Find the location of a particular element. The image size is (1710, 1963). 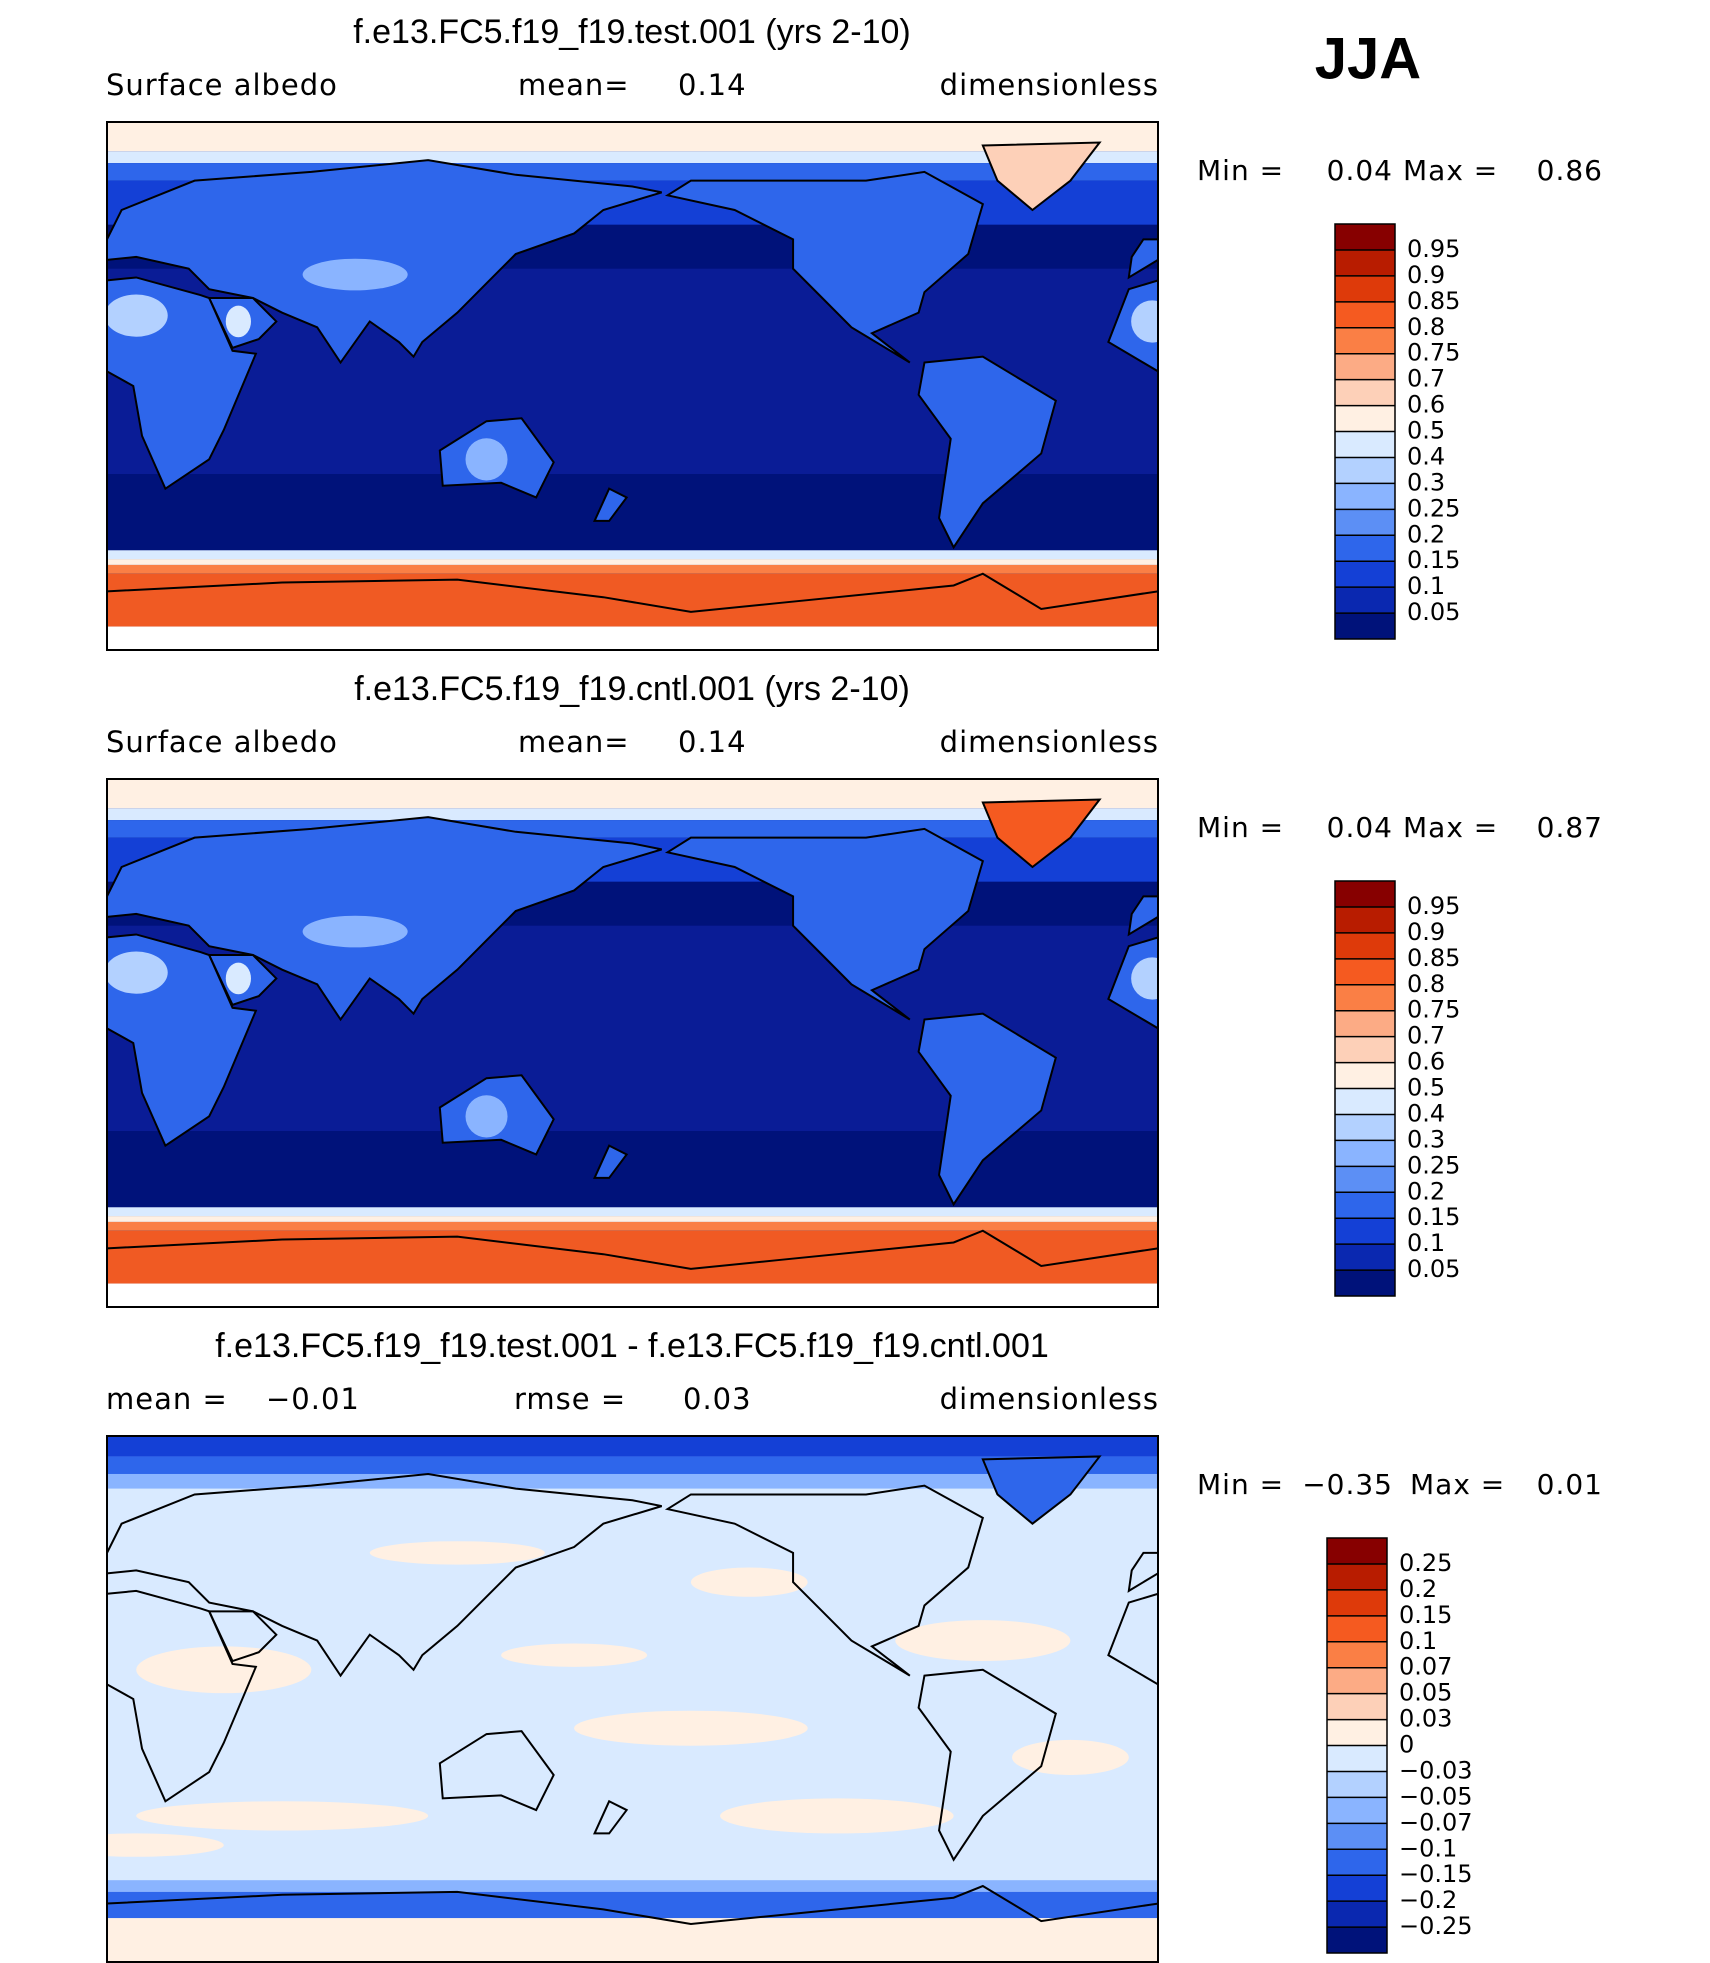

australia-inland is located at coordinates (486, 1116).